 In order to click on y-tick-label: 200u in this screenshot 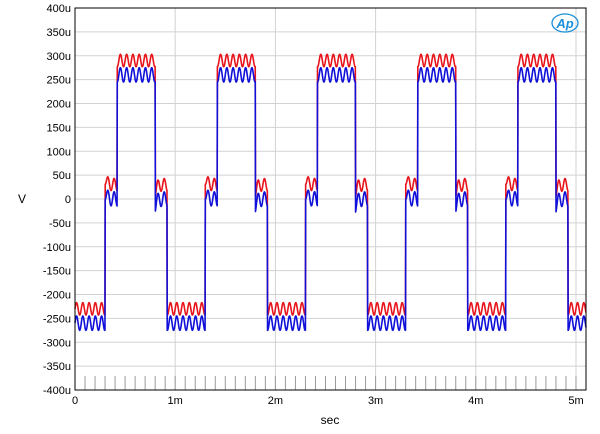, I will do `click(59, 105)`.